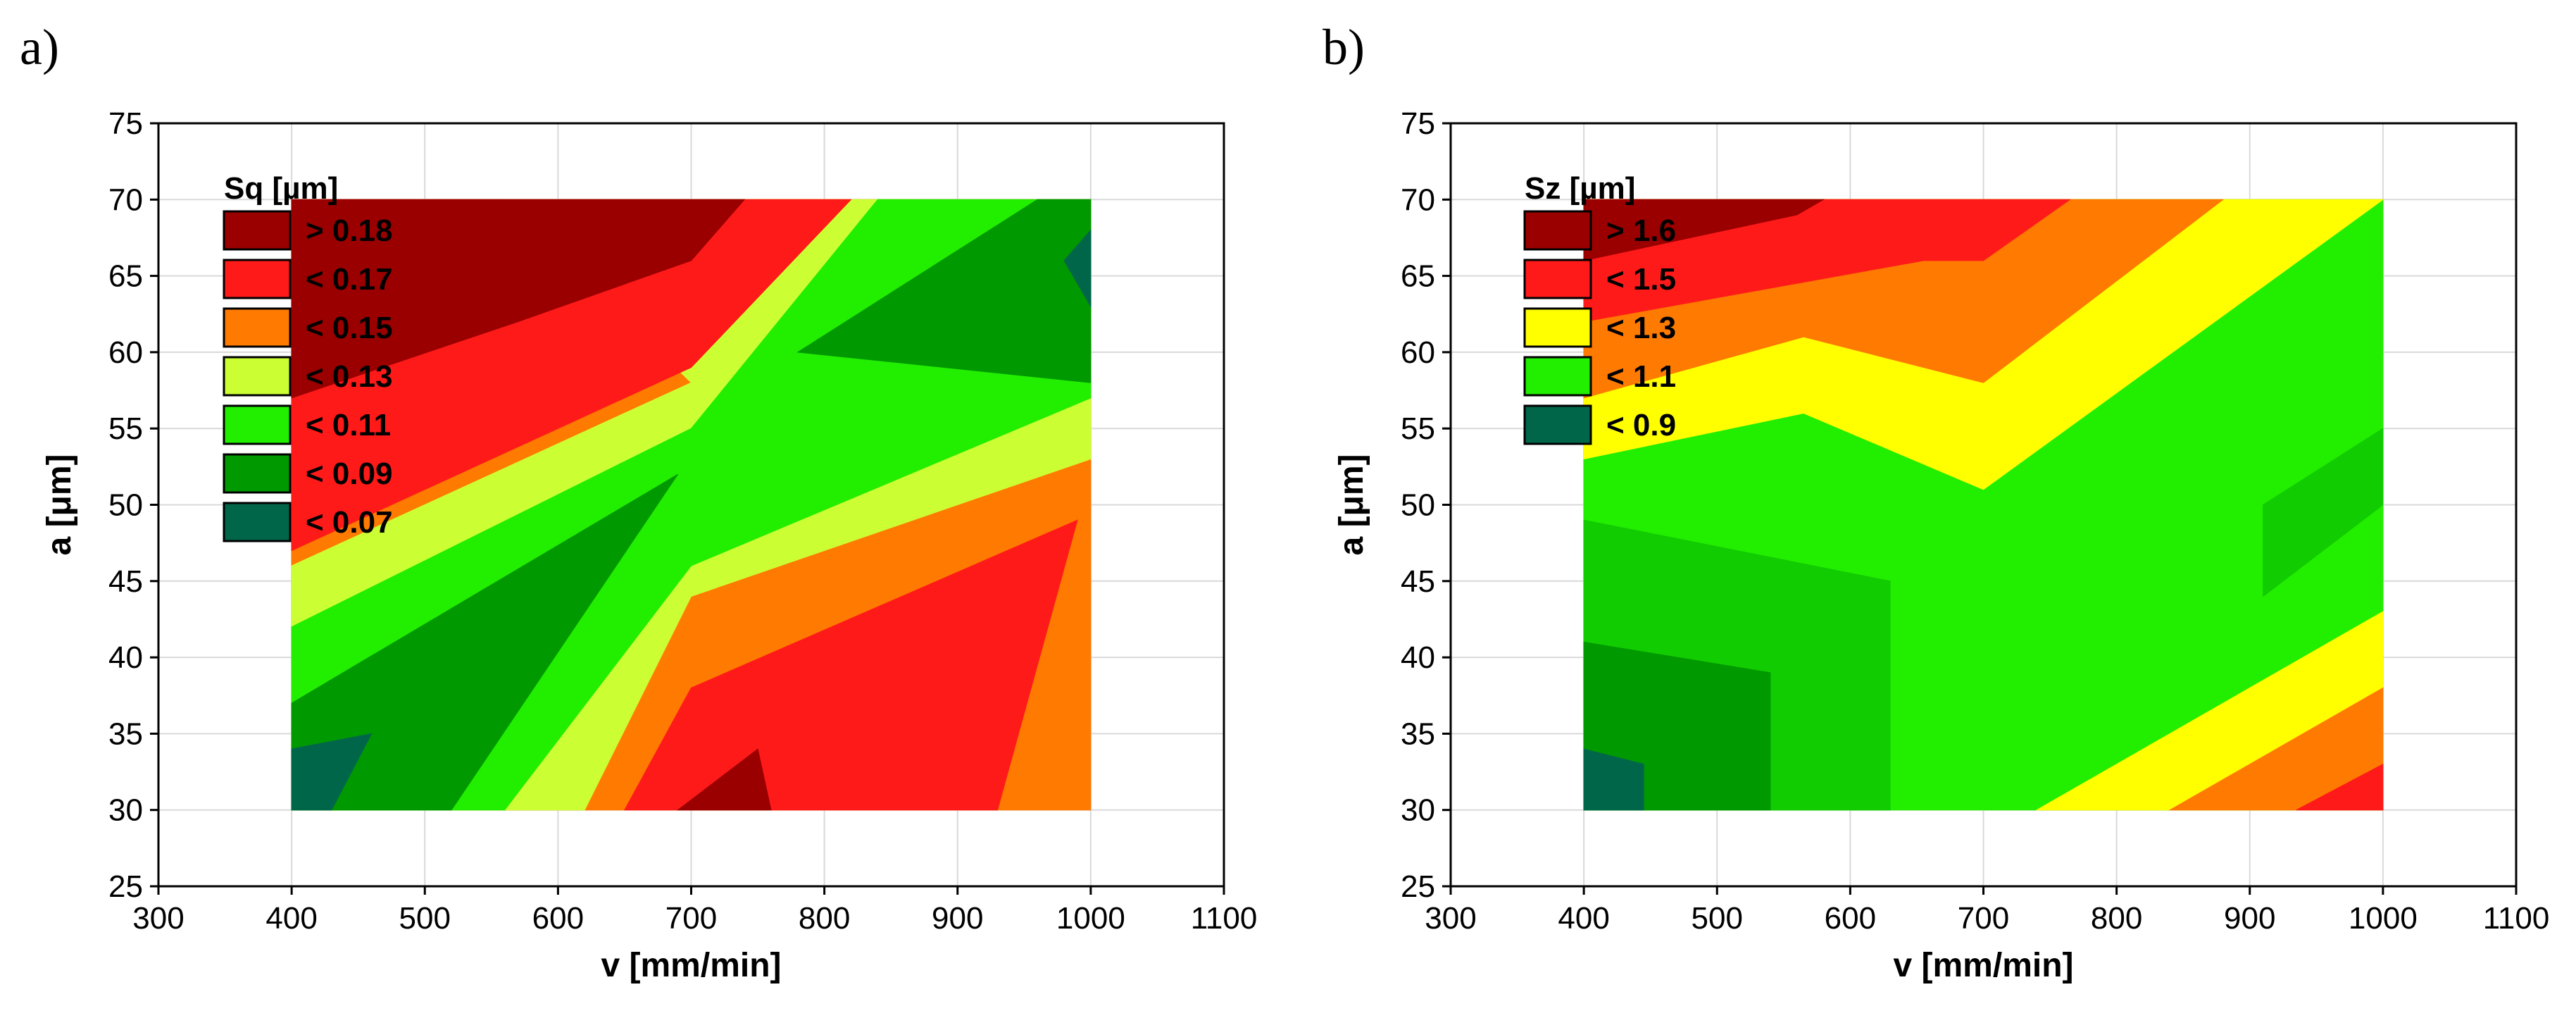  Describe the element at coordinates (1983, 918) in the screenshot. I see `sz-xtick-label-4: 700` at that location.